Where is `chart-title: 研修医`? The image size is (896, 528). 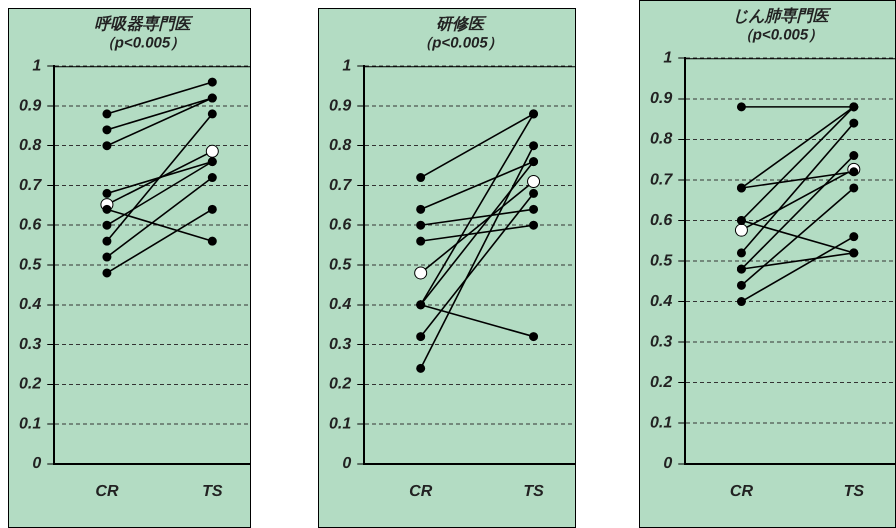
chart-title: 研修医 is located at coordinates (461, 24).